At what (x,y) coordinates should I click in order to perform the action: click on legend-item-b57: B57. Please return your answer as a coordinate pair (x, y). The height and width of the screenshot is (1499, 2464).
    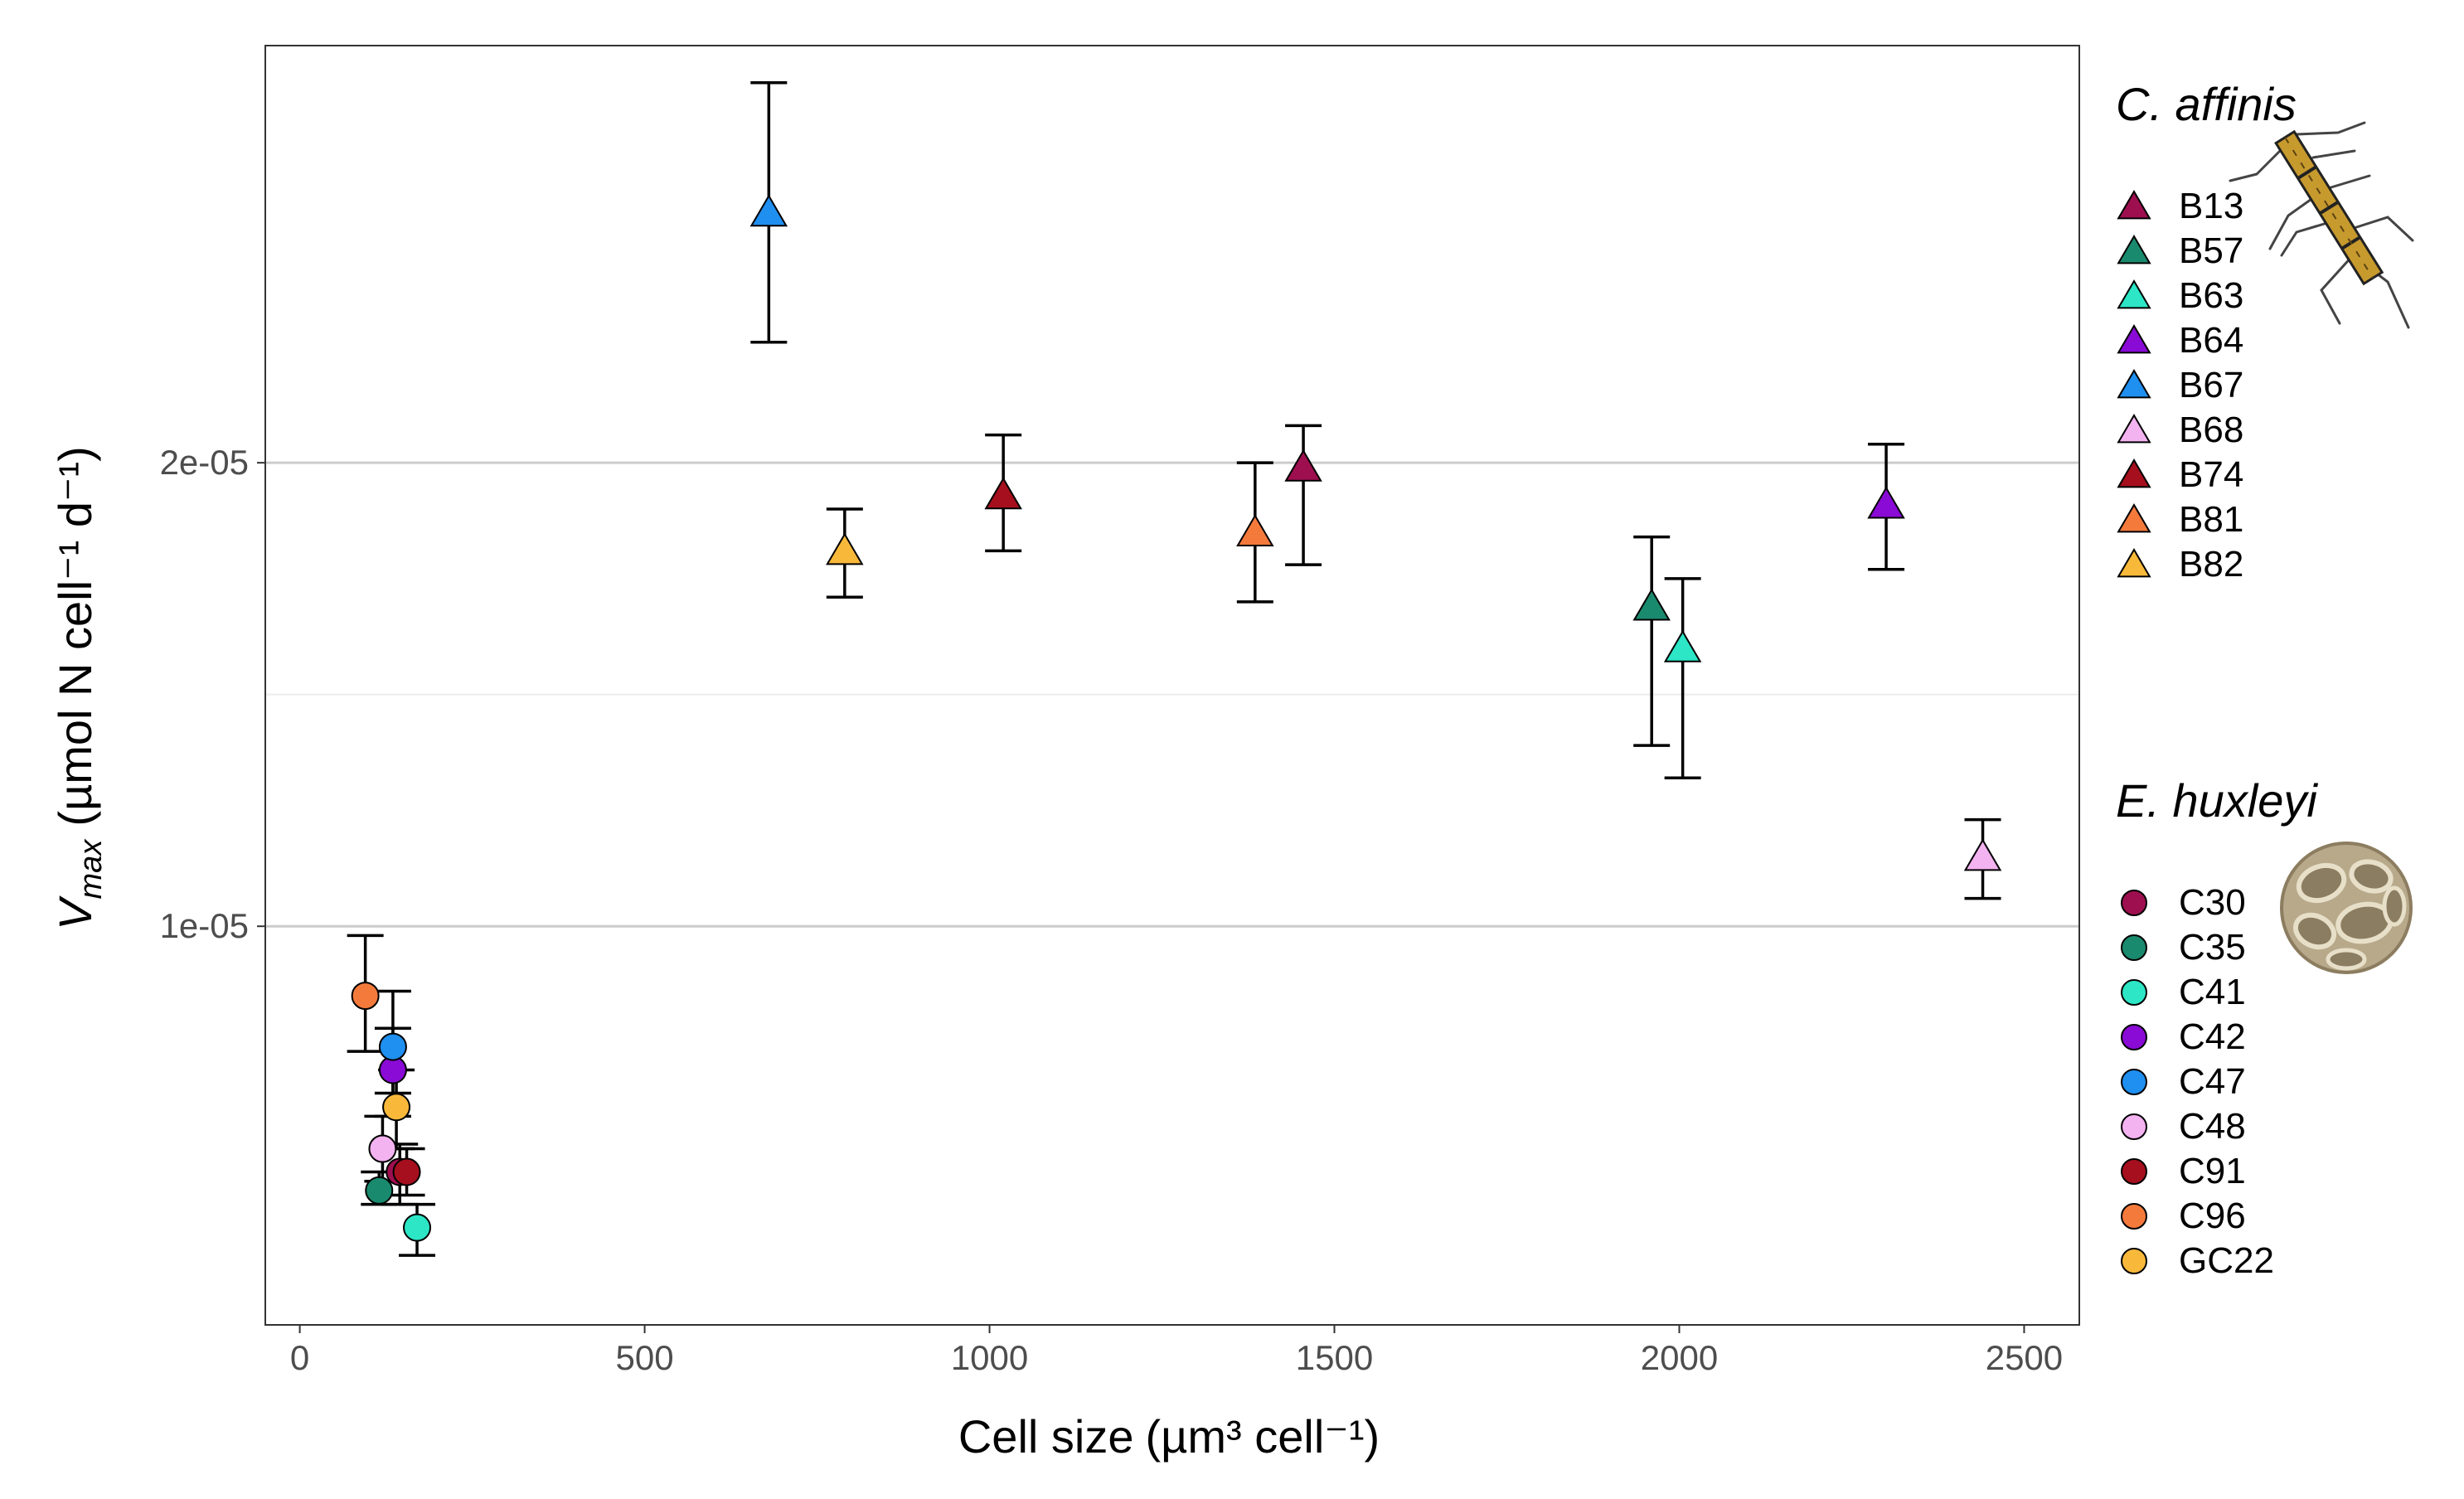
    Looking at the image, I should click on (2180, 250).